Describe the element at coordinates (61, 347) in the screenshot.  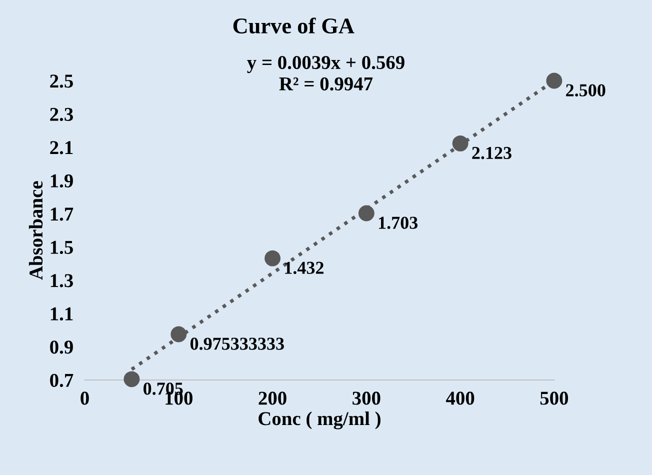
I see `y-tick-label: 0.9` at that location.